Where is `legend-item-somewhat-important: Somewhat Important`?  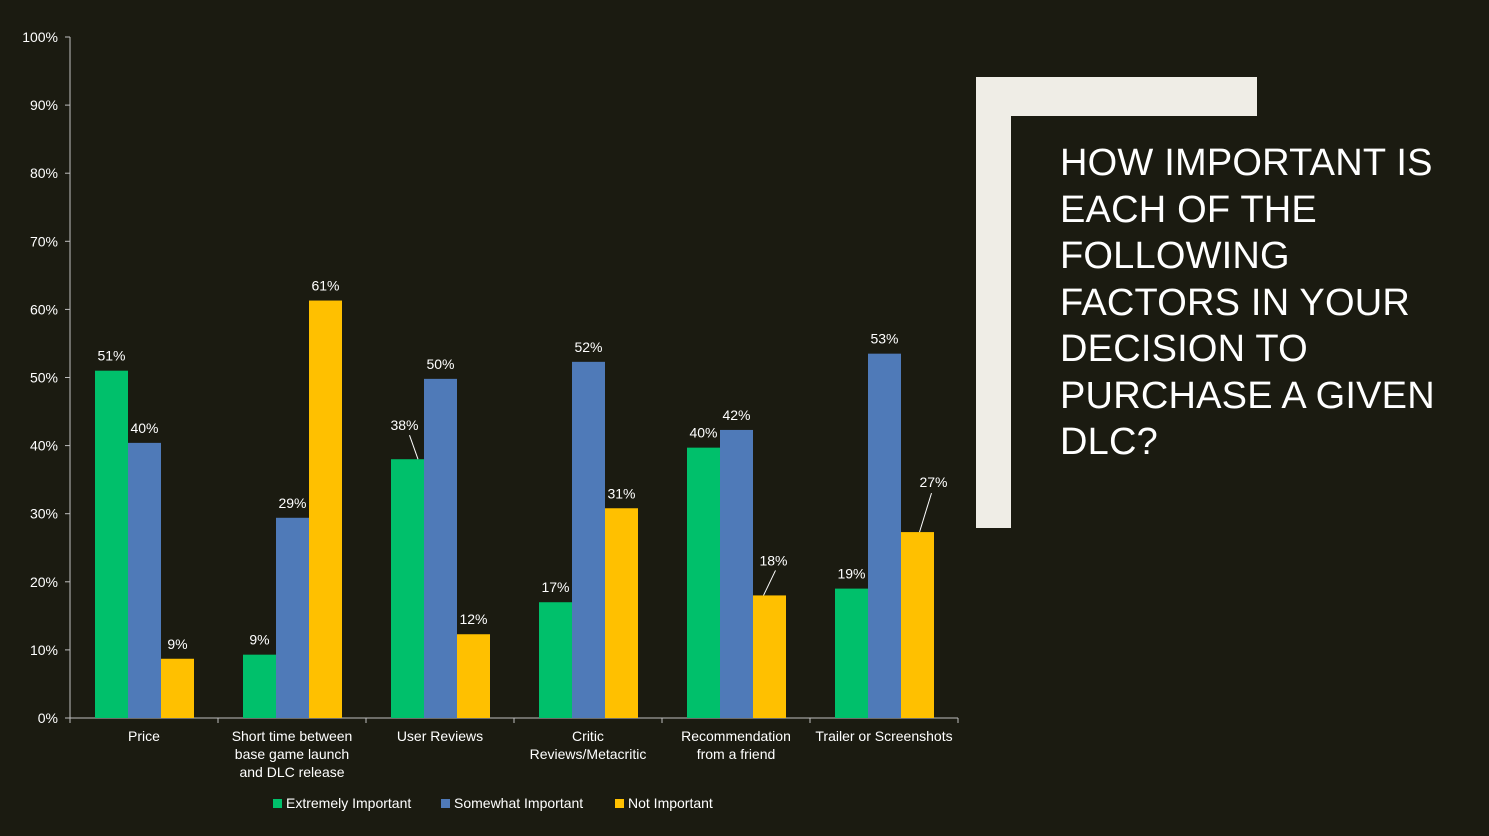
legend-item-somewhat-important: Somewhat Important is located at coordinates (512, 803).